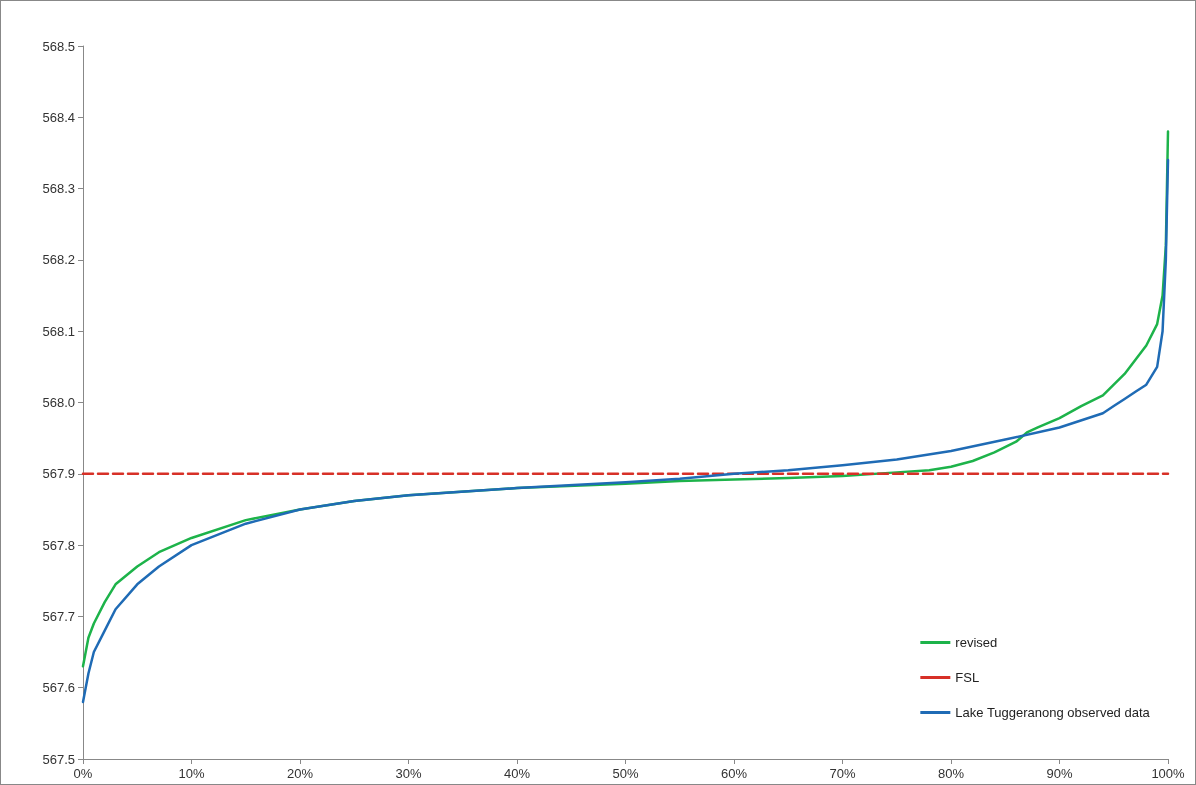 The width and height of the screenshot is (1196, 785). Describe the element at coordinates (58, 117) in the screenshot. I see `y-tick-label: 568.4` at that location.